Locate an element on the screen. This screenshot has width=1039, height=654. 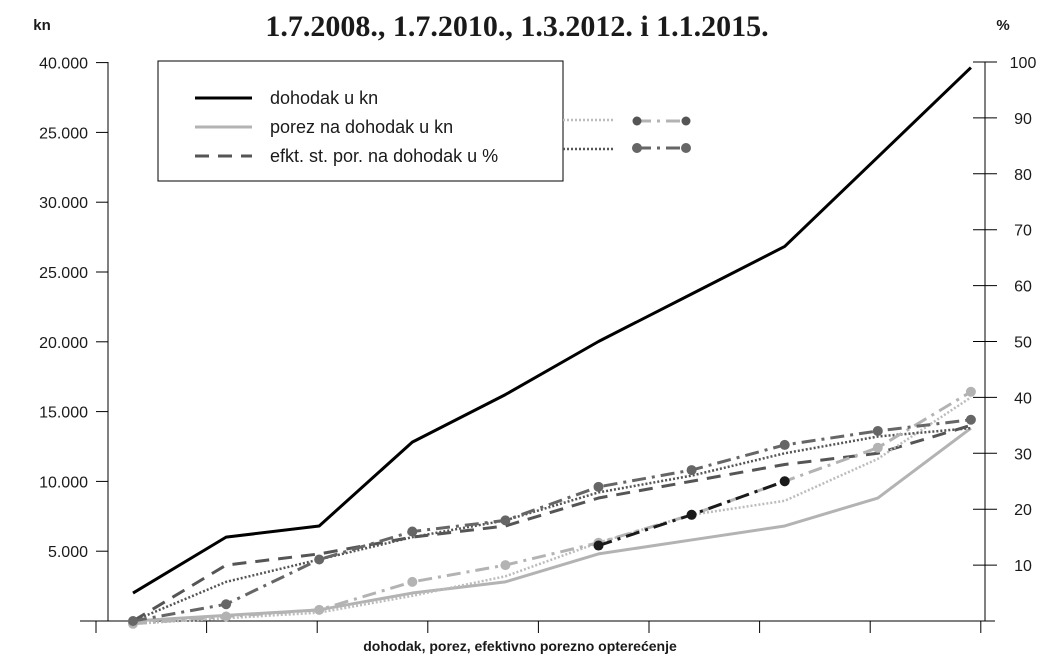
y-right-tick-label: 100 is located at coordinates (1023, 63).